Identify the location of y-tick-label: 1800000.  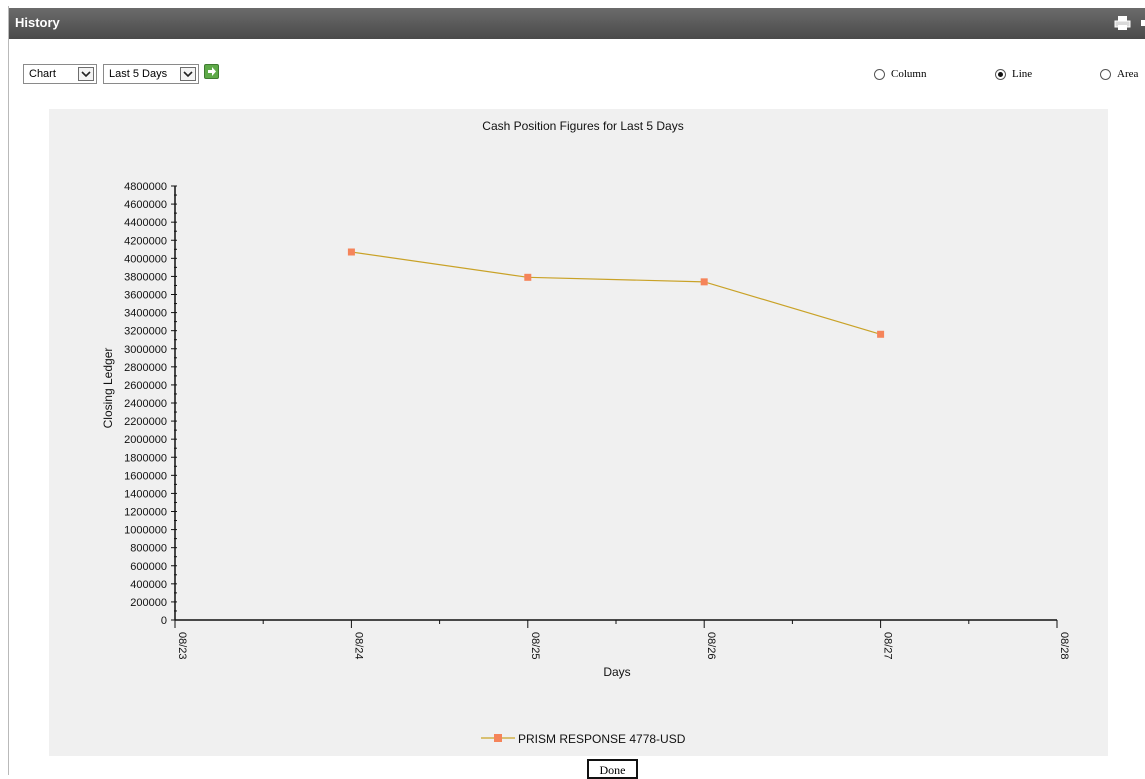
(145, 458).